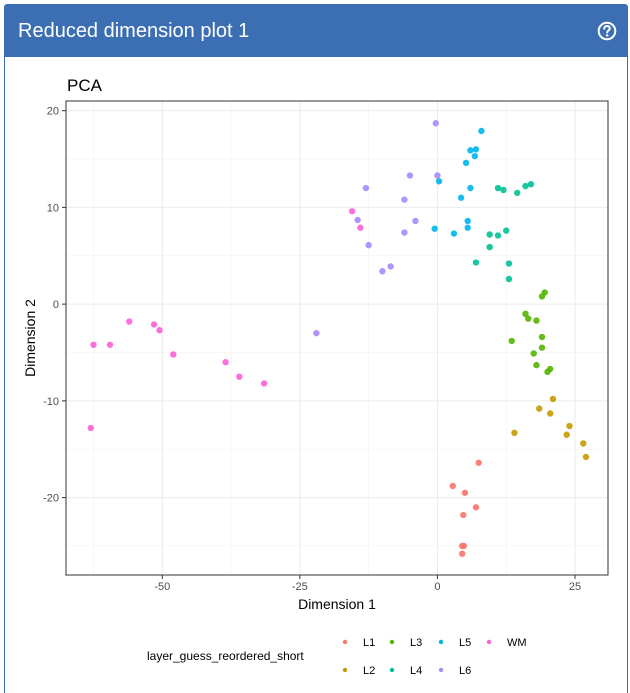  What do you see at coordinates (416, 671) in the screenshot?
I see `legend-label-l4: L4` at bounding box center [416, 671].